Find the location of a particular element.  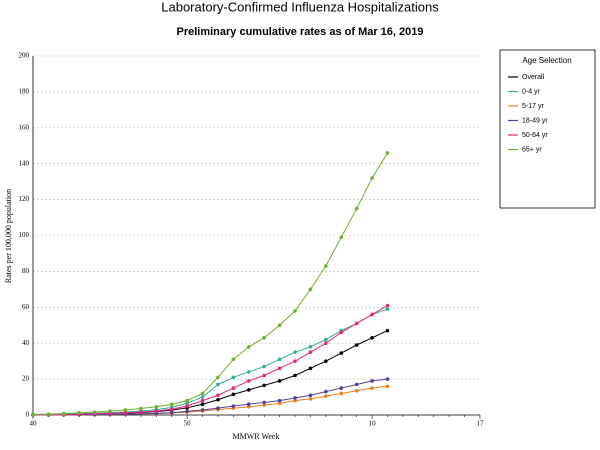

y-tick-label: 100 is located at coordinates (24, 235).